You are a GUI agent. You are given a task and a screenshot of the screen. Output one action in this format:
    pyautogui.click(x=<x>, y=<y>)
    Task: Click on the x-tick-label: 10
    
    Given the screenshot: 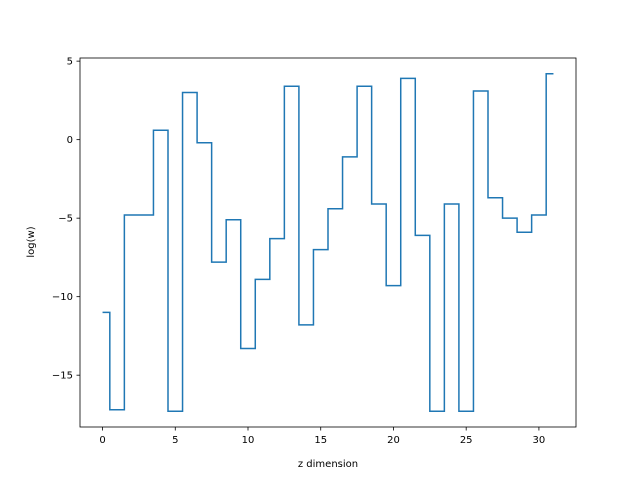 What is the action you would take?
    pyautogui.click(x=248, y=440)
    